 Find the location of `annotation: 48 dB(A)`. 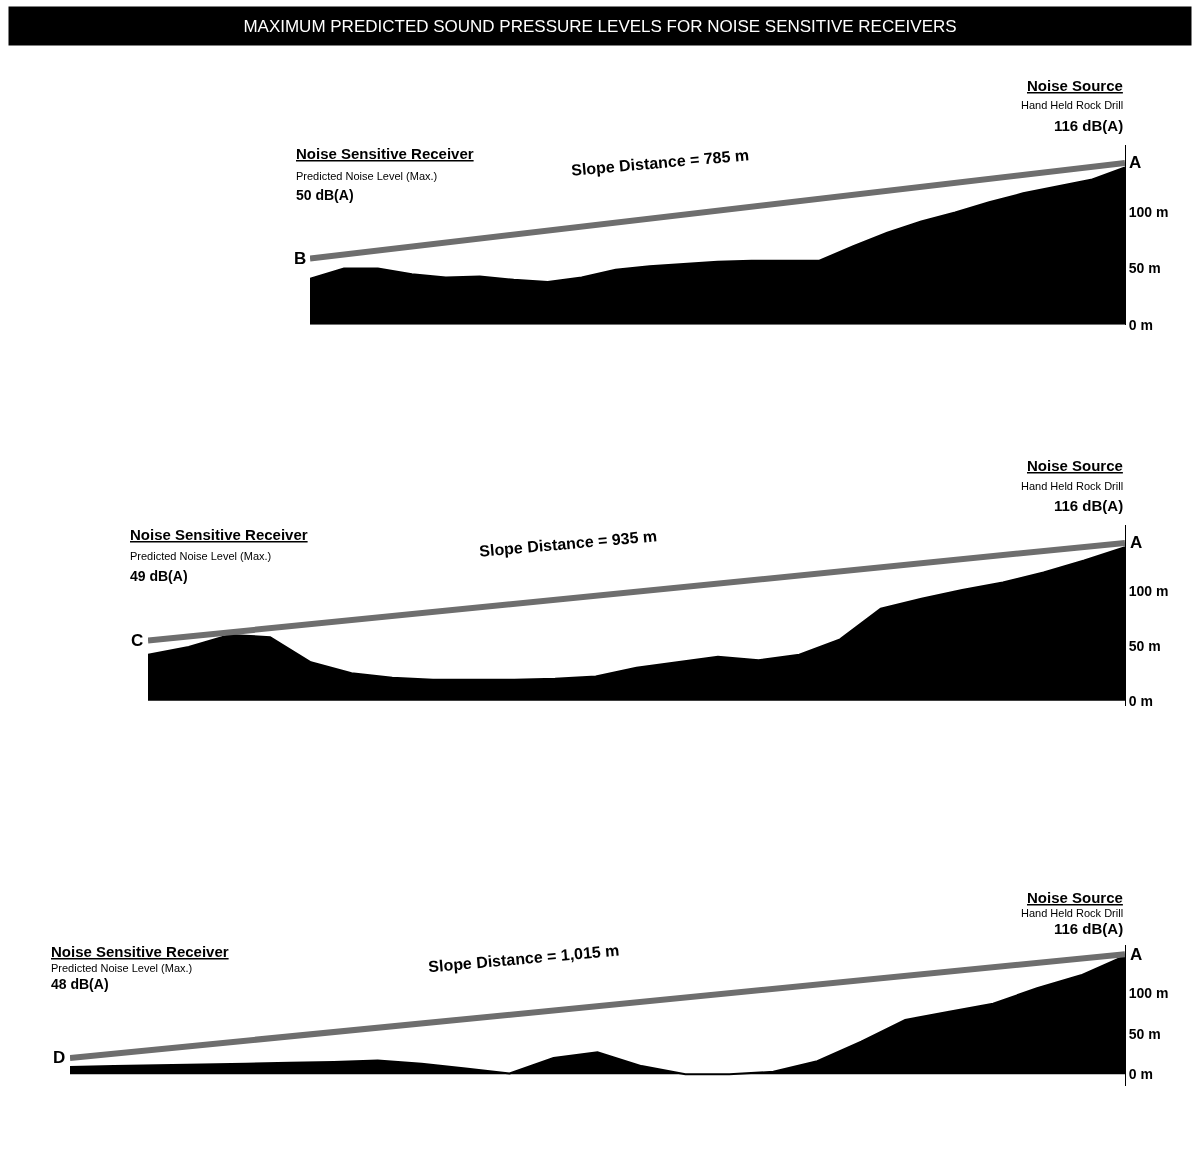

annotation: 48 dB(A) is located at coordinates (80, 984).